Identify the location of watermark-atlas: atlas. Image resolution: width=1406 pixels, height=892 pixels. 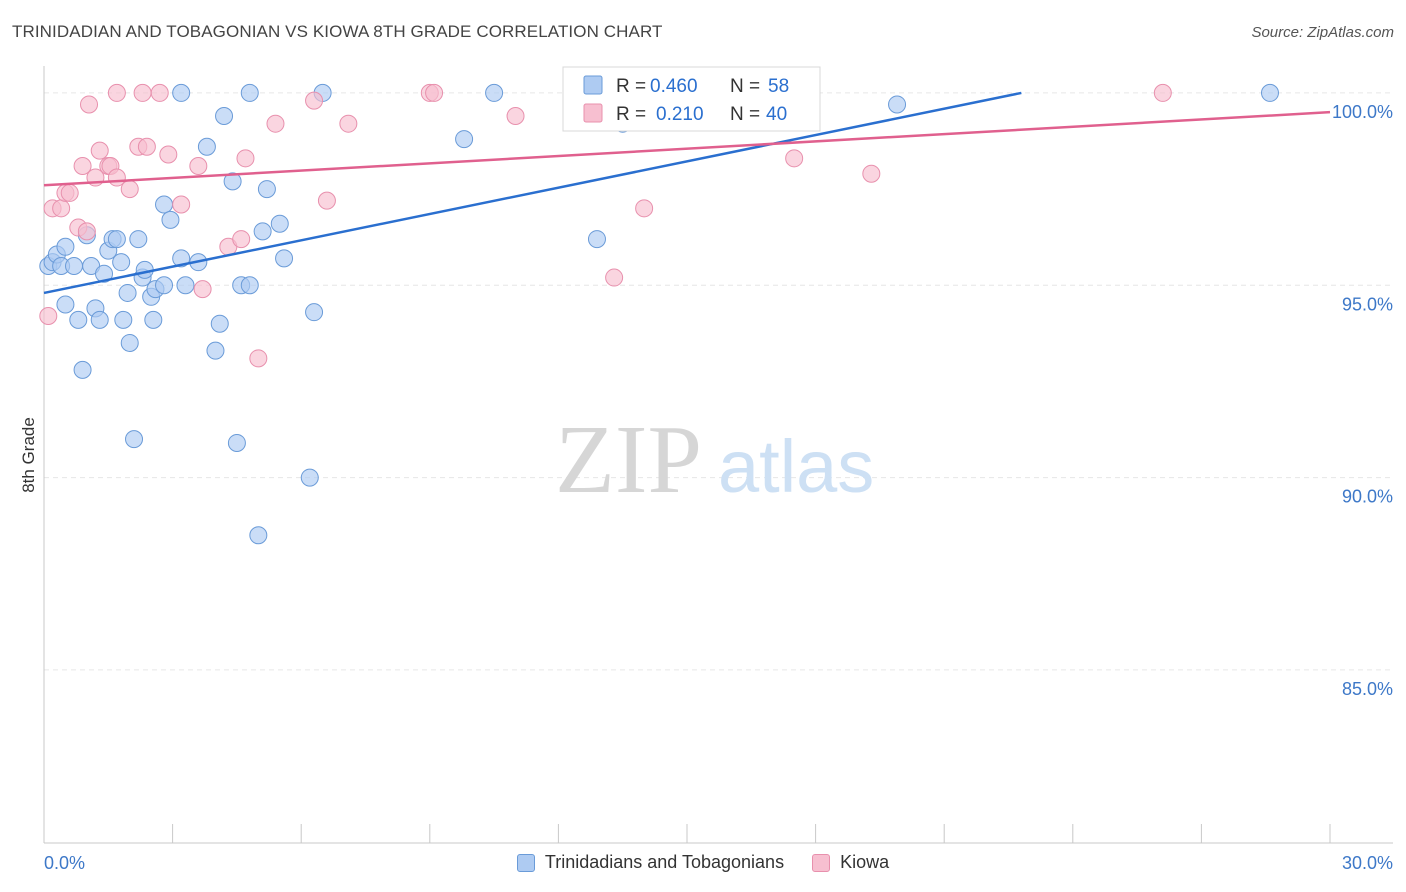
(796, 466).